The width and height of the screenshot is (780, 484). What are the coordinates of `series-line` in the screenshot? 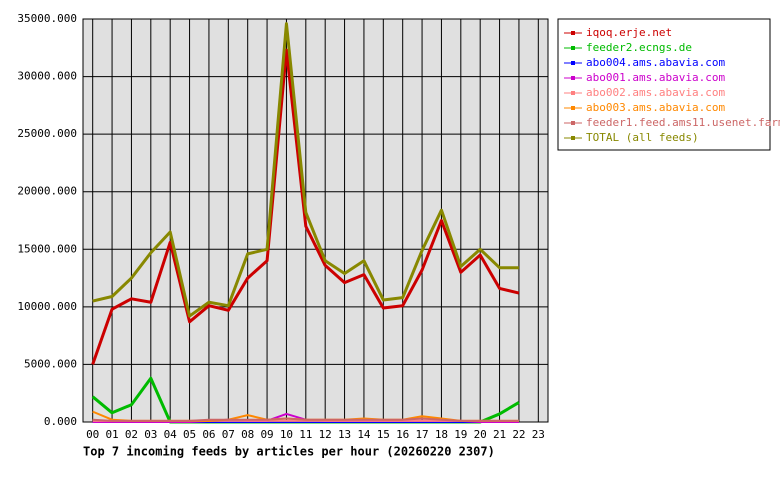 It's located at (305, 419).